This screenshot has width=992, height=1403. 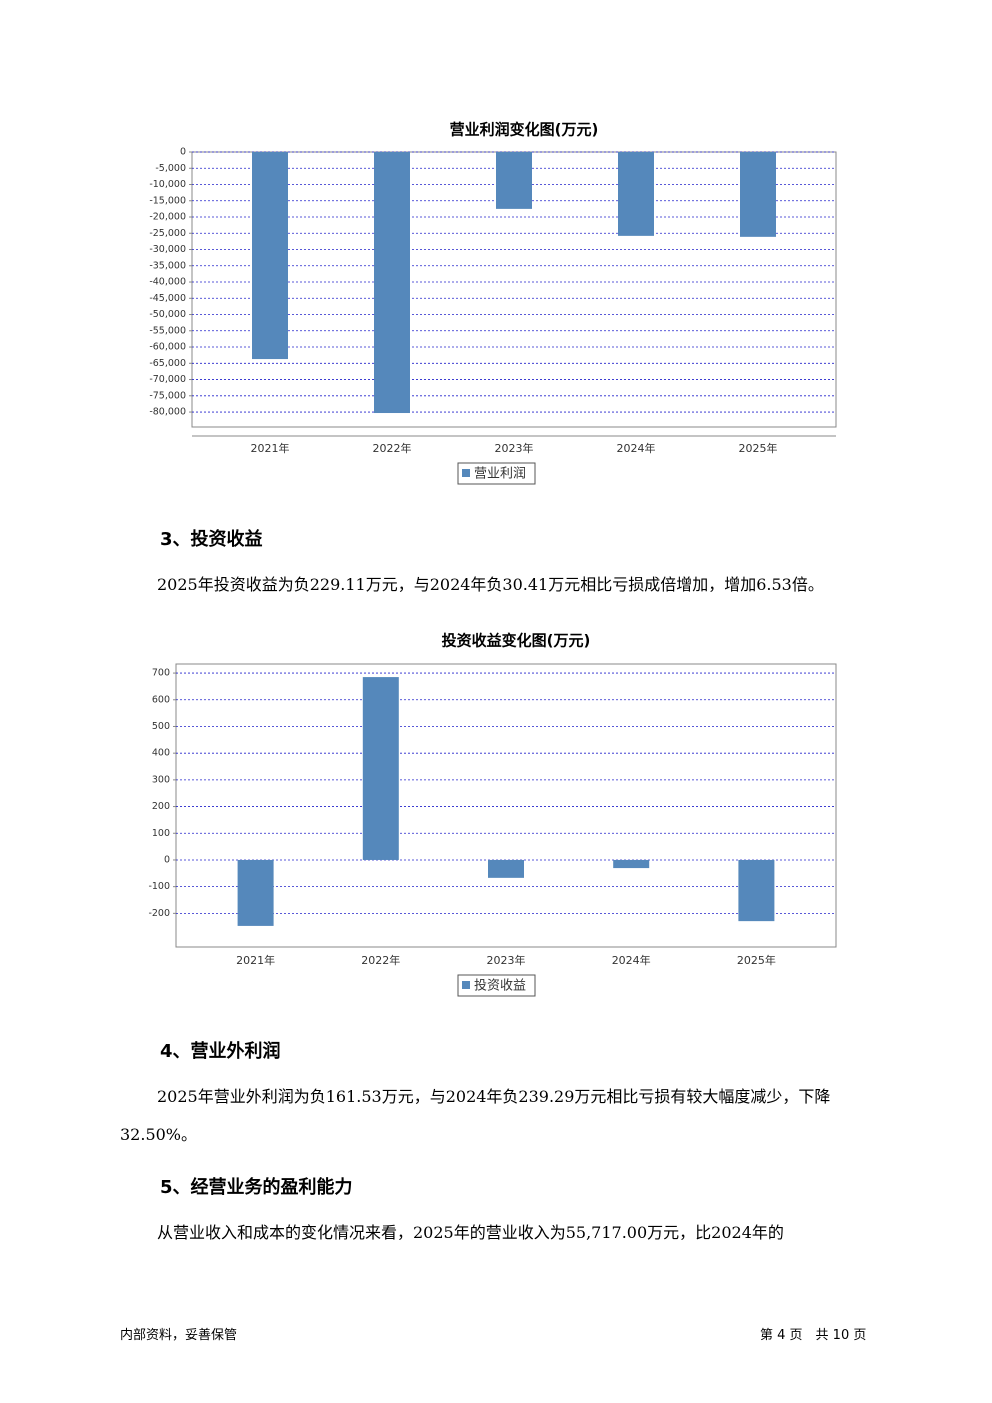 I want to click on y-tick-label: -50,000, so click(x=167, y=314).